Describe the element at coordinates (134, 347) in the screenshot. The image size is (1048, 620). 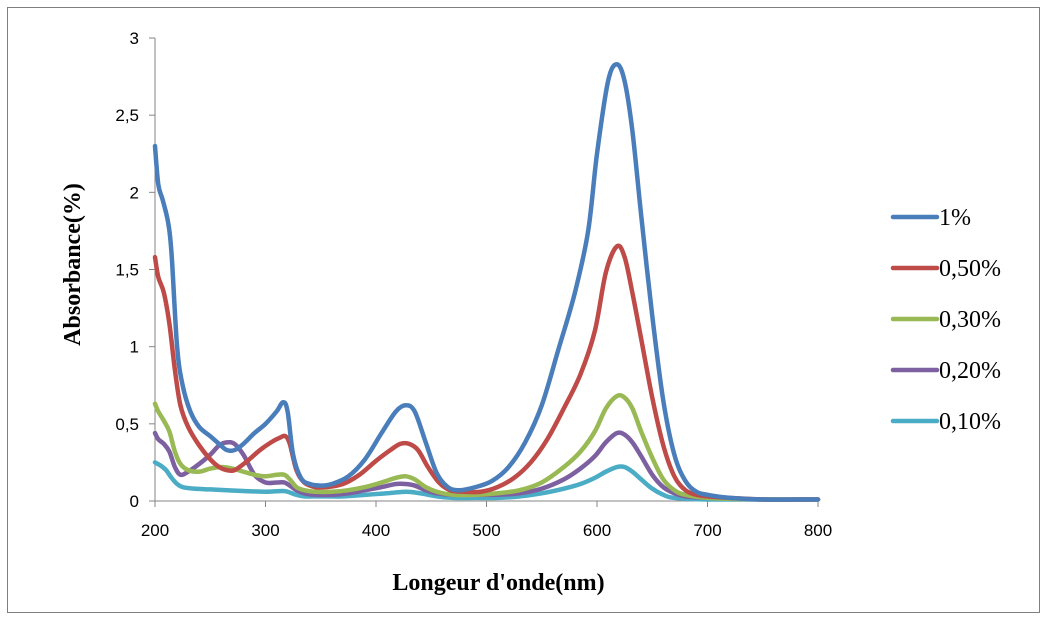
I see `y-tick-label: 1` at that location.